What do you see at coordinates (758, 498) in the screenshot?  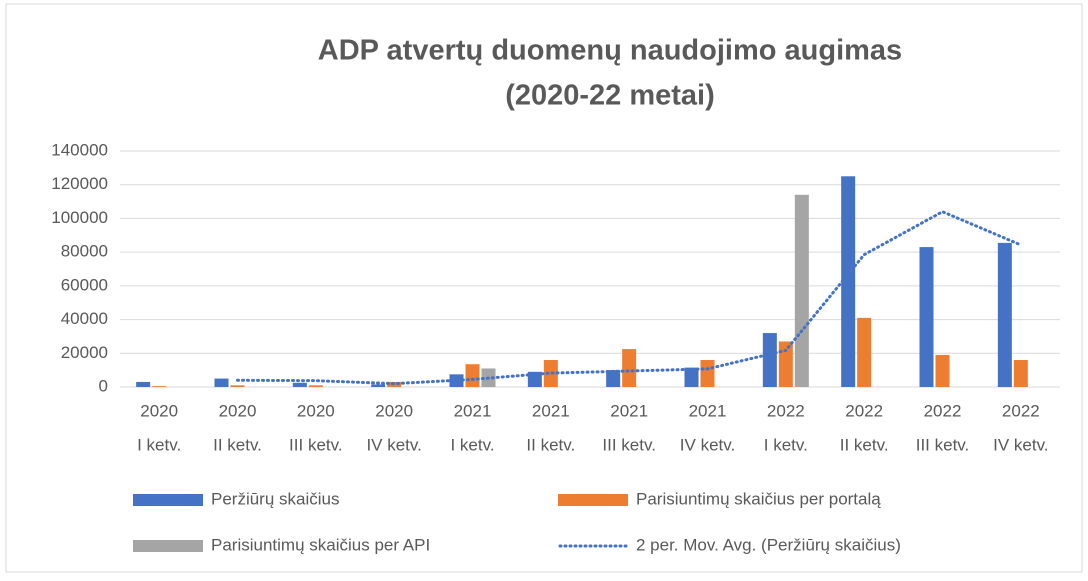 I see `legend-label: Parisiuntimų skaičius per portalą` at bounding box center [758, 498].